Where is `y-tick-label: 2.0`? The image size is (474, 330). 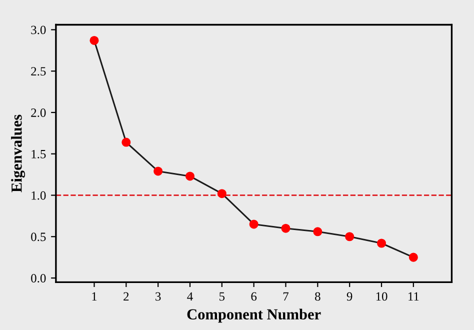
y-tick-label: 2.0 is located at coordinates (38, 112).